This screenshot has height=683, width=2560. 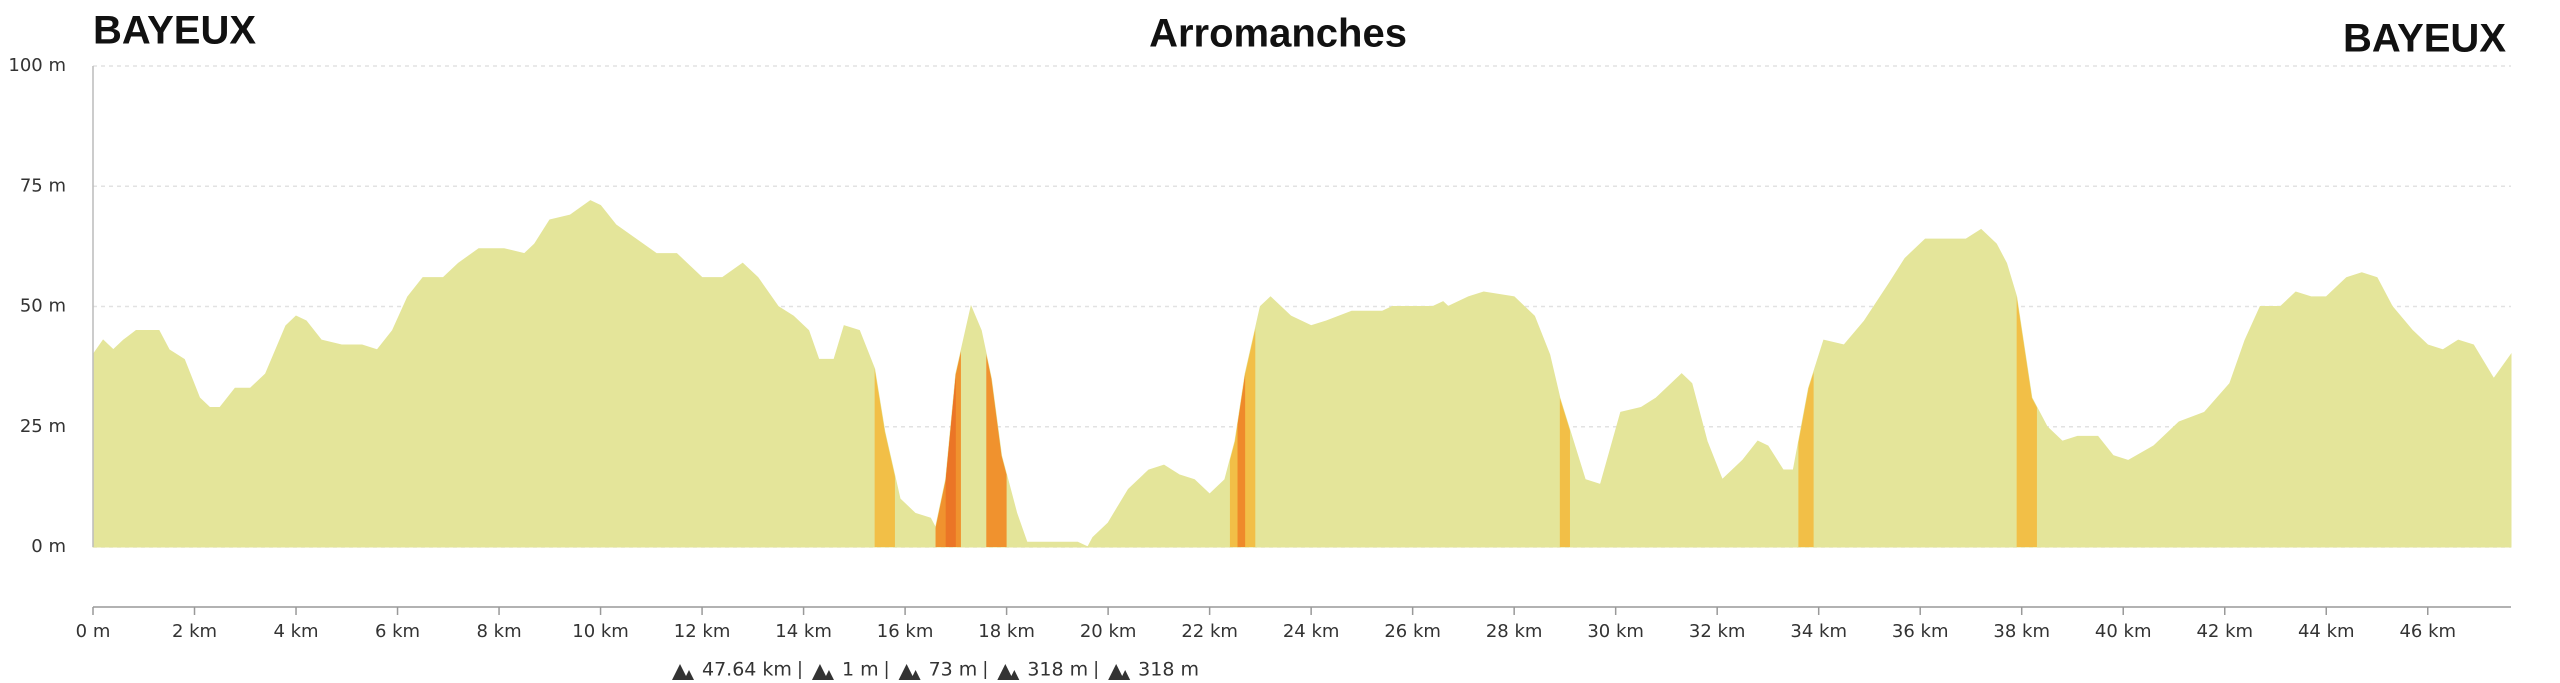 I want to click on x-tick-label: 42 km, so click(x=2224, y=631).